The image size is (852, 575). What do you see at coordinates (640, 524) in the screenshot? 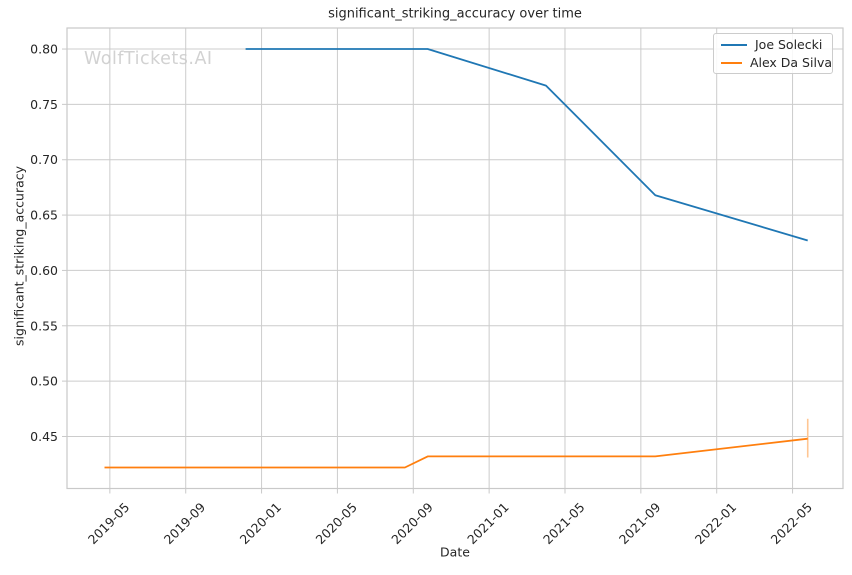
I see `x-tick-label: 2021-09` at bounding box center [640, 524].